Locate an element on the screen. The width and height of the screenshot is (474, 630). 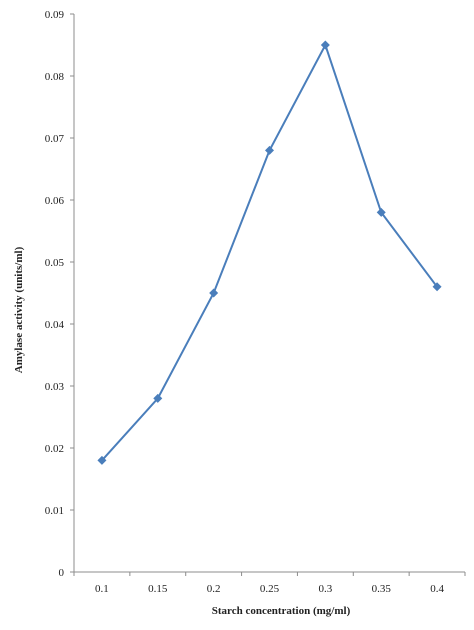
x-tick-label: 0.1 is located at coordinates (102, 589).